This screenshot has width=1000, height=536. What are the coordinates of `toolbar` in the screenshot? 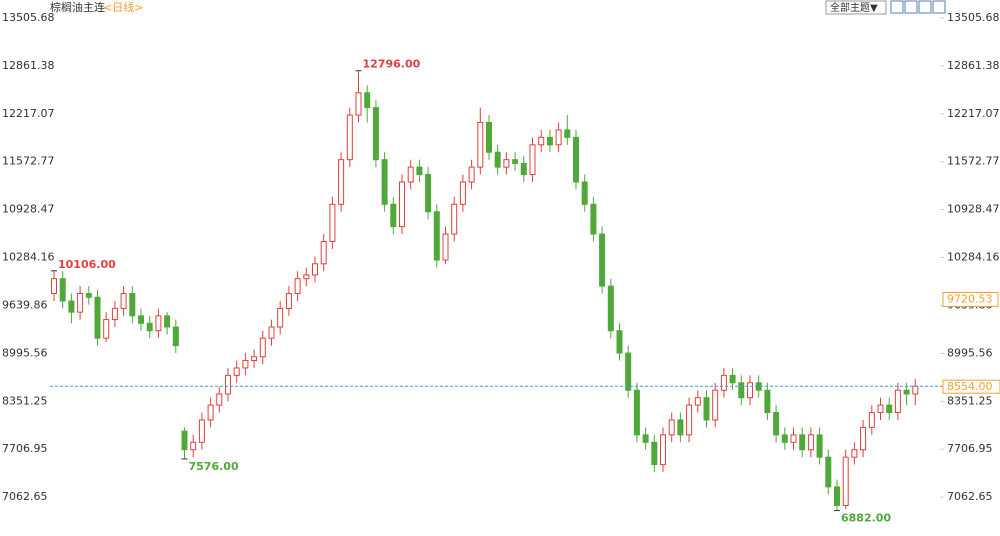 It's located at (918, 7).